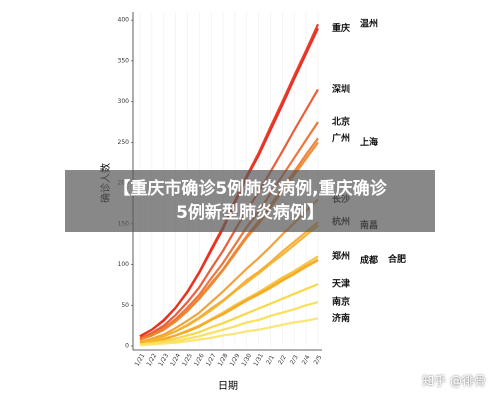 The height and width of the screenshot is (401, 500). What do you see at coordinates (341, 318) in the screenshot?
I see `line-label: 济南` at bounding box center [341, 318].